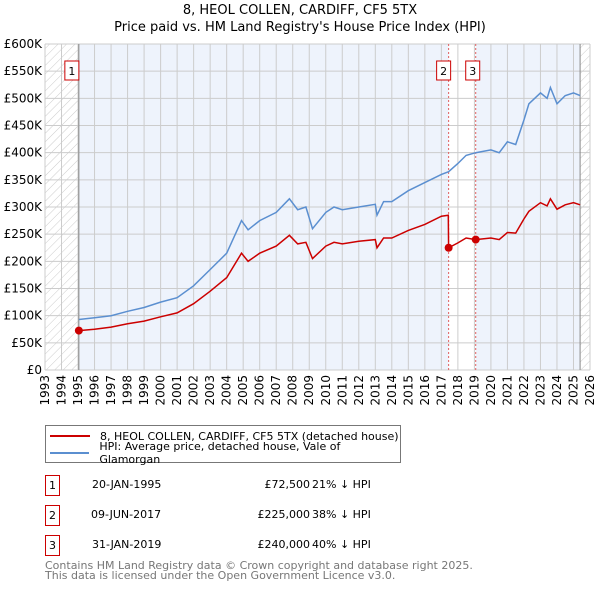 The width and height of the screenshot is (600, 590). I want to click on x-tick-label: 2025, so click(573, 390).